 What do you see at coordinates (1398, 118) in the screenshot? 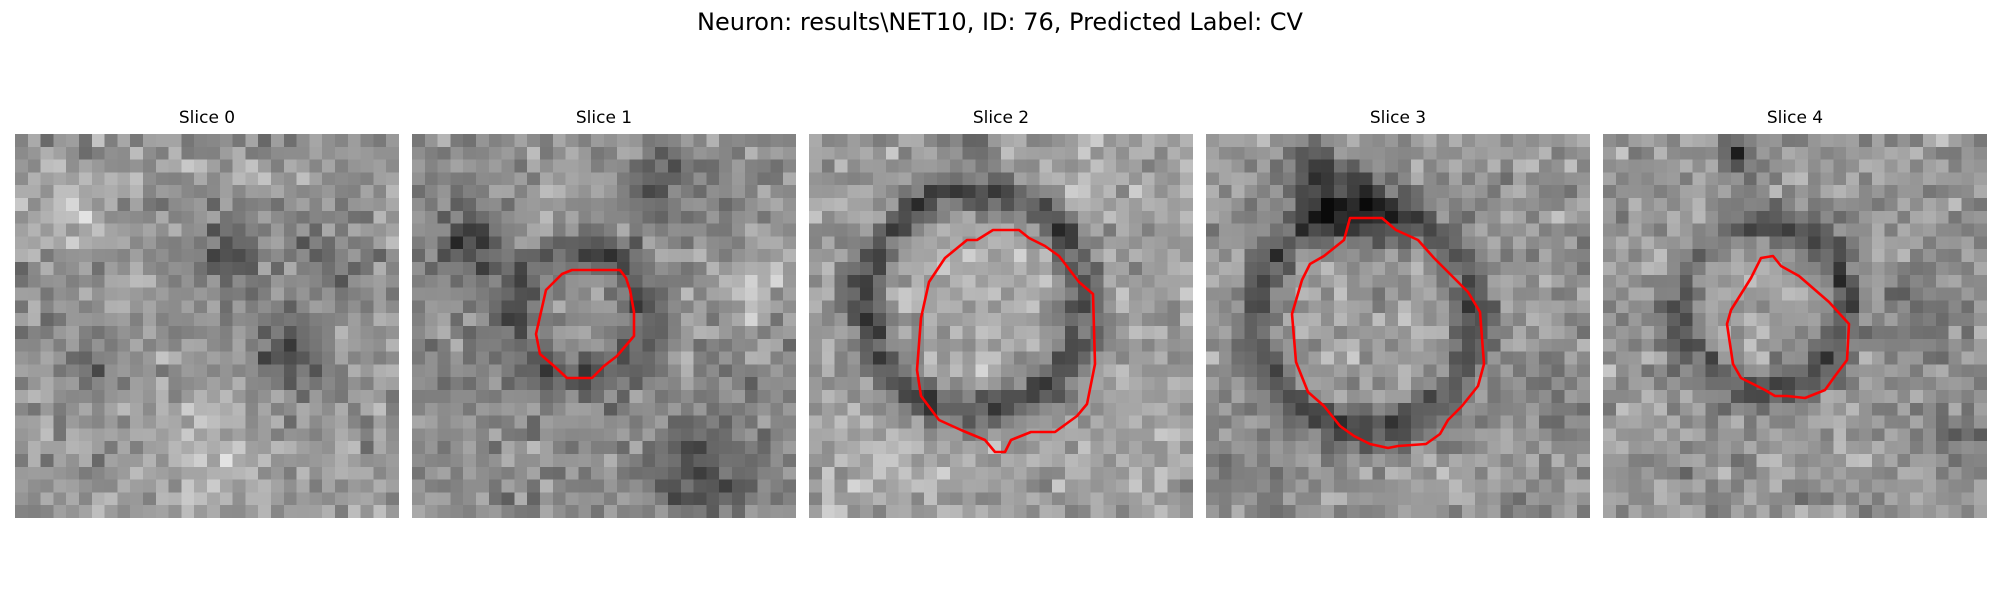
I see `slice-title: Slice 3` at bounding box center [1398, 118].